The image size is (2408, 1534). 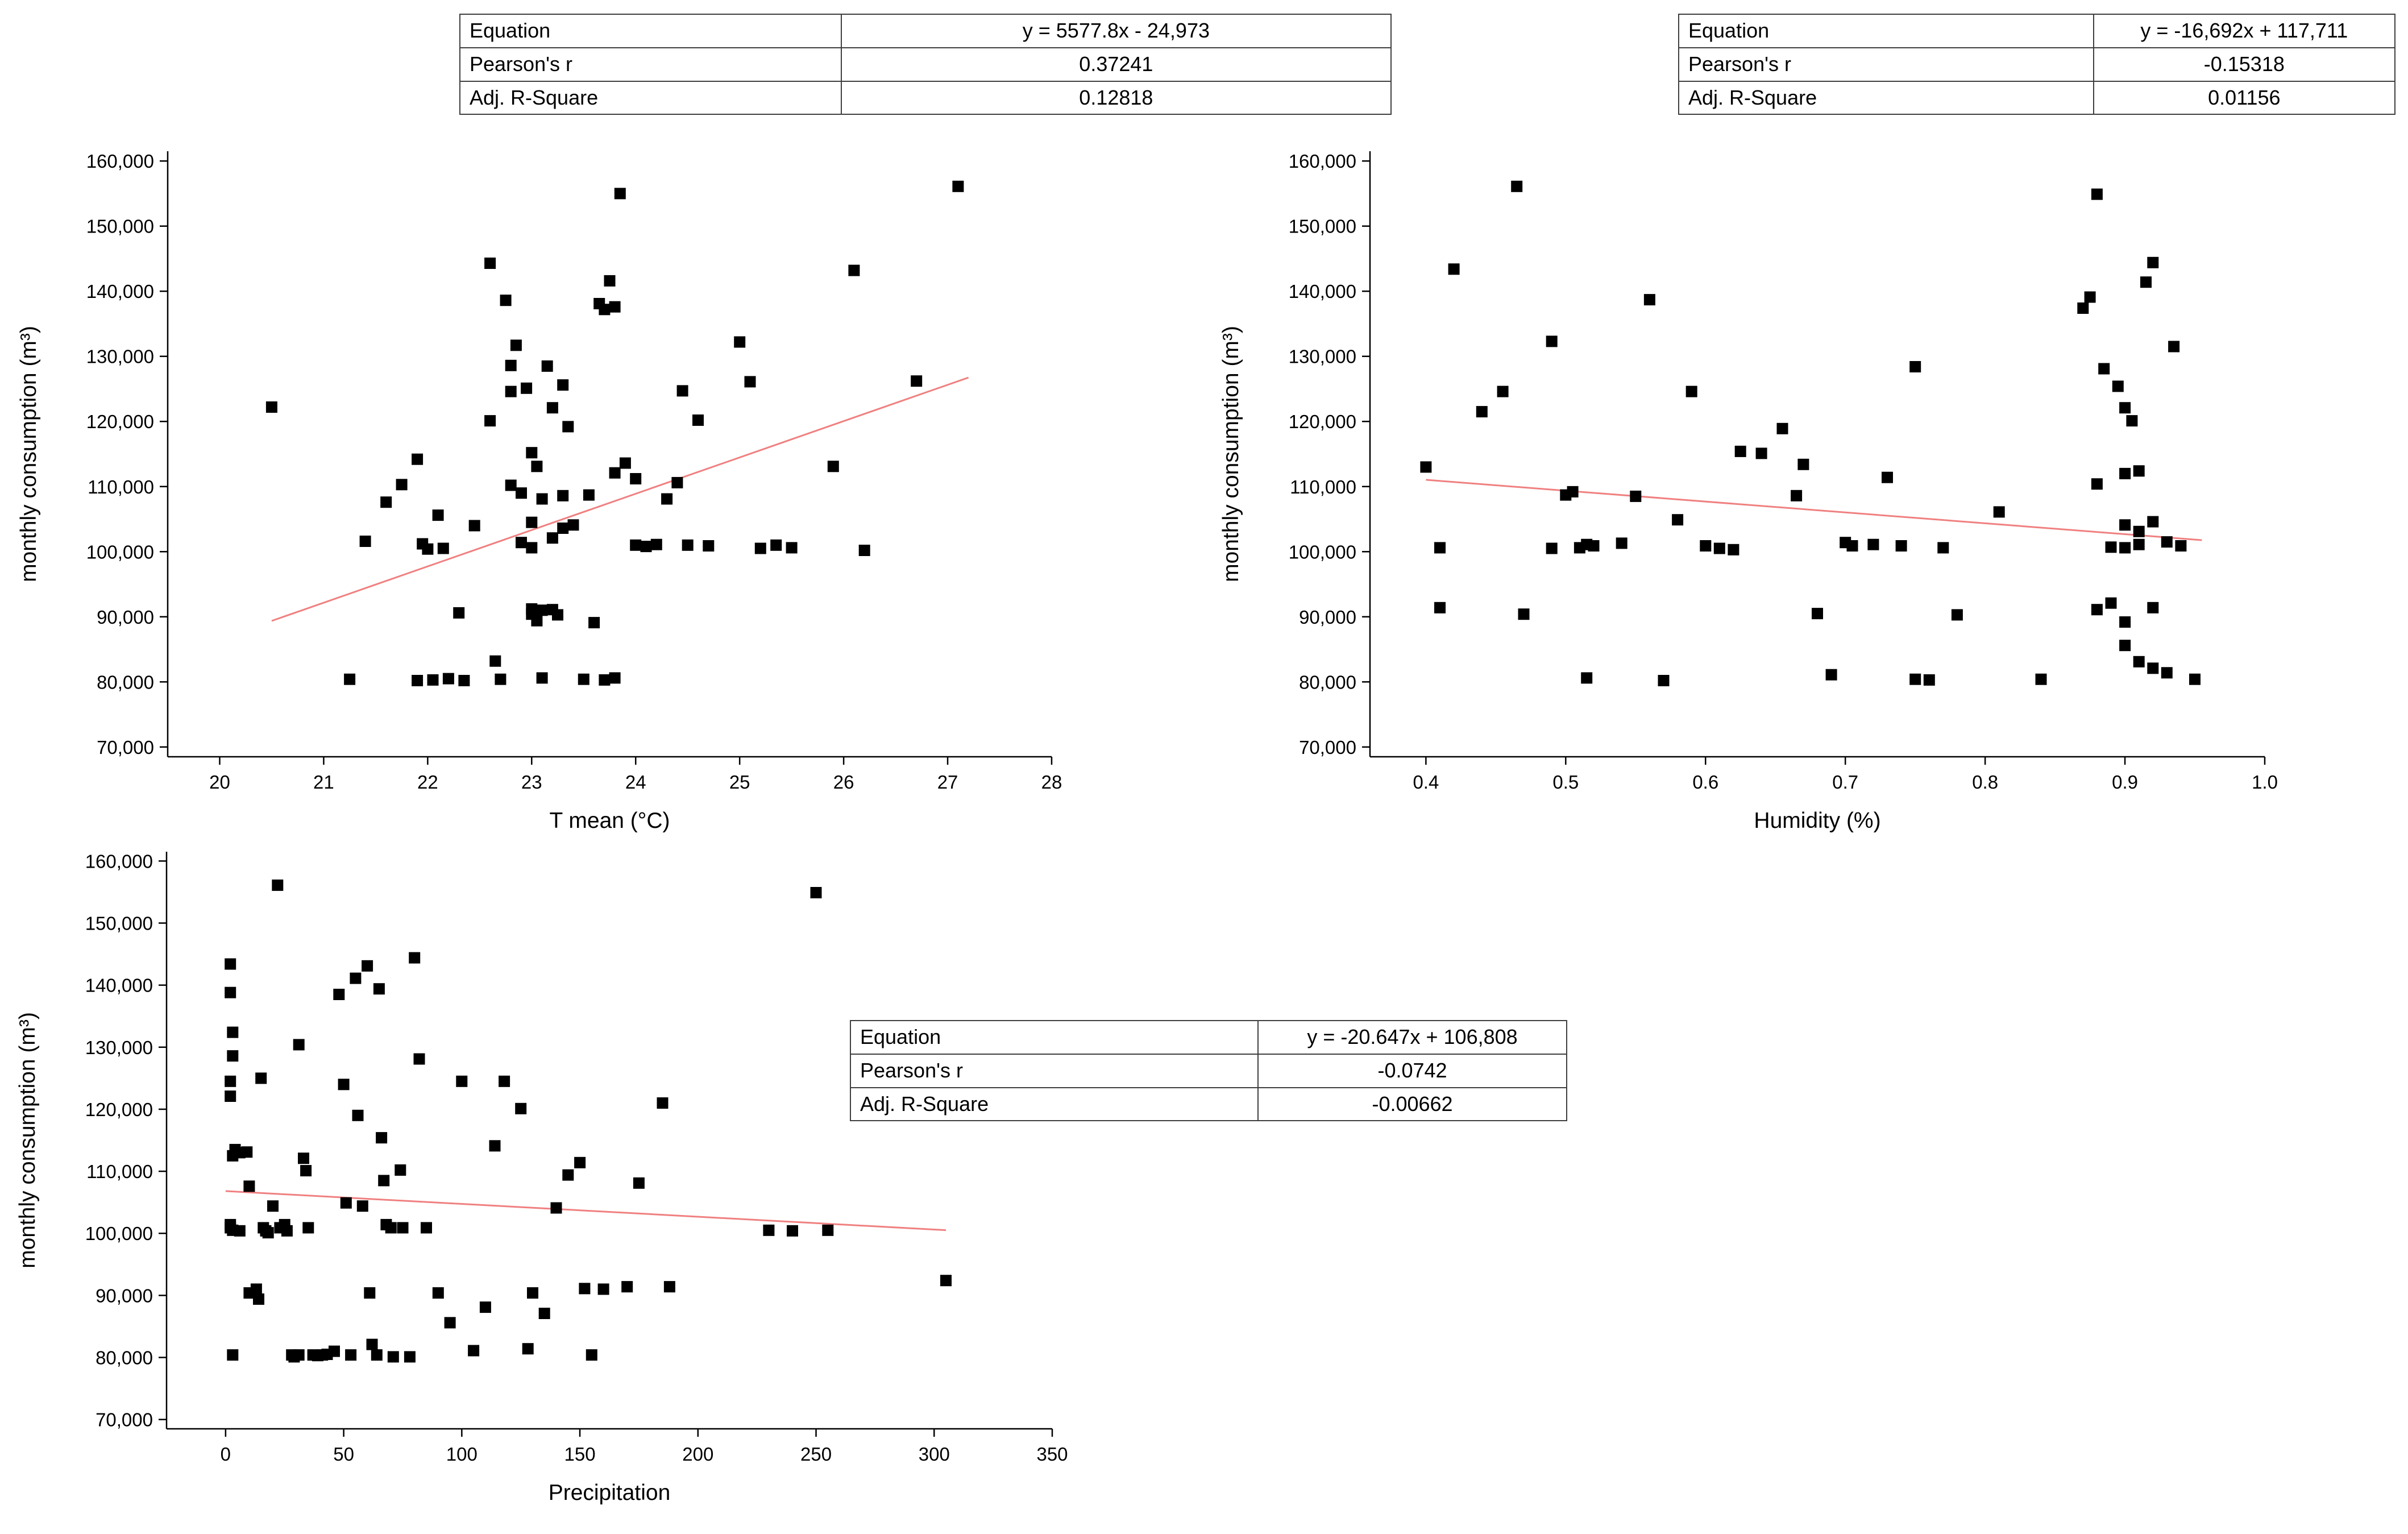 I want to click on svg-text: 26, so click(x=843, y=782).